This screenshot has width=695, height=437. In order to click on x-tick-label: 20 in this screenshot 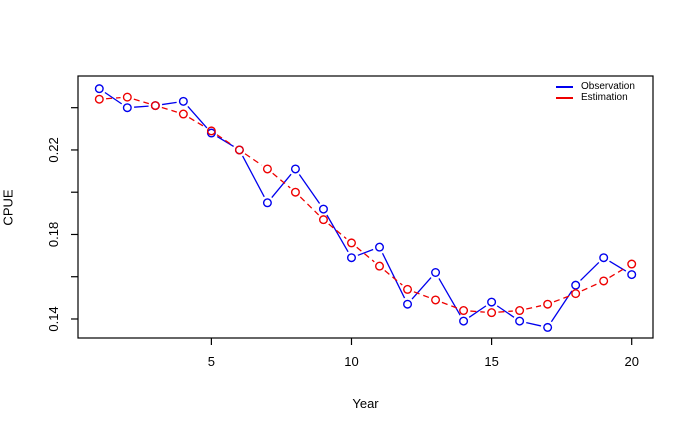, I will do `click(631, 361)`.